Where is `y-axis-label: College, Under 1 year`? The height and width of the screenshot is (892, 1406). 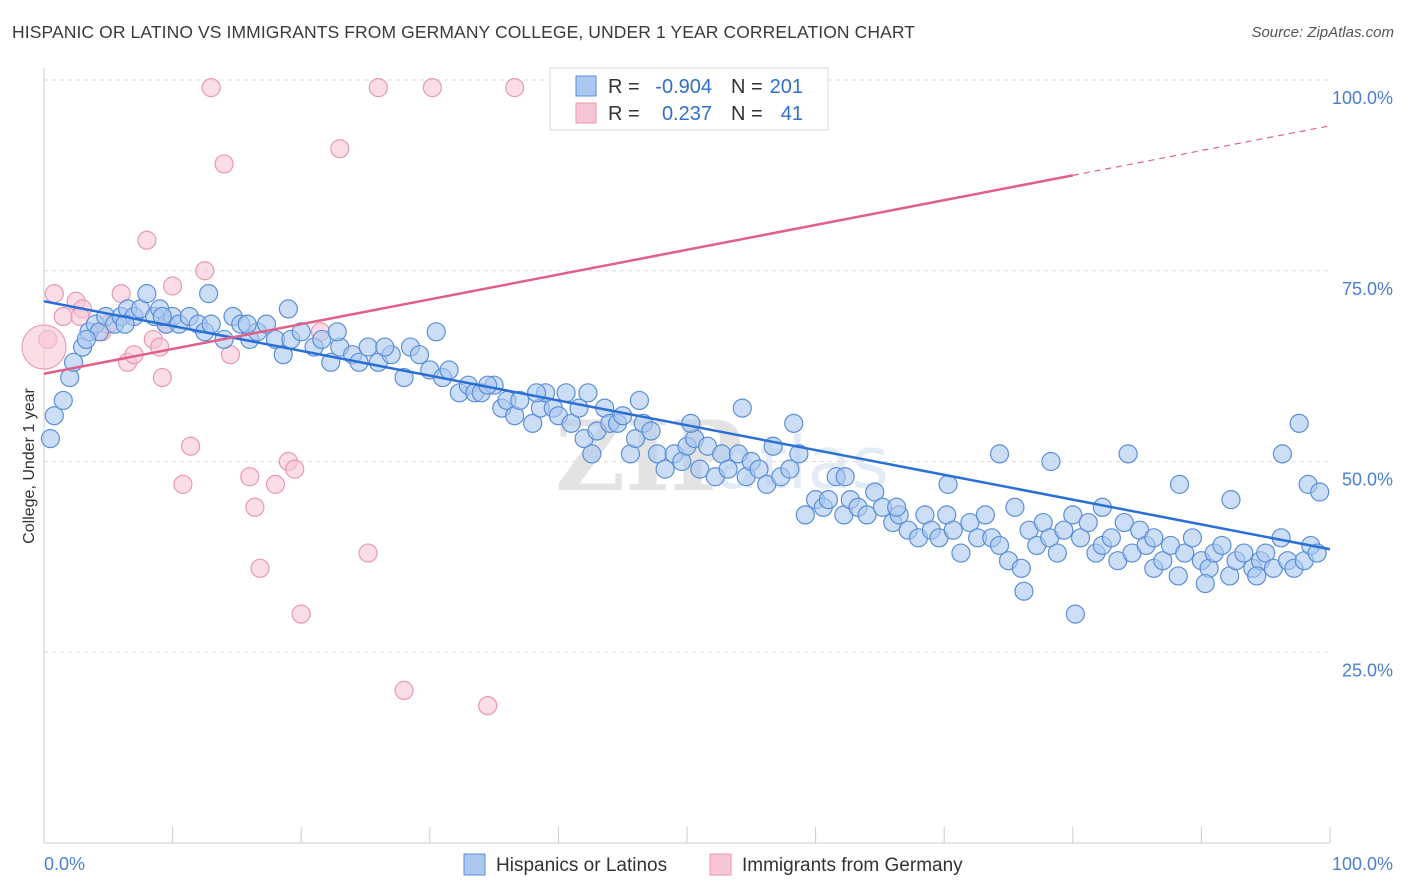
y-axis-label: College, Under 1 year is located at coordinates (29, 466).